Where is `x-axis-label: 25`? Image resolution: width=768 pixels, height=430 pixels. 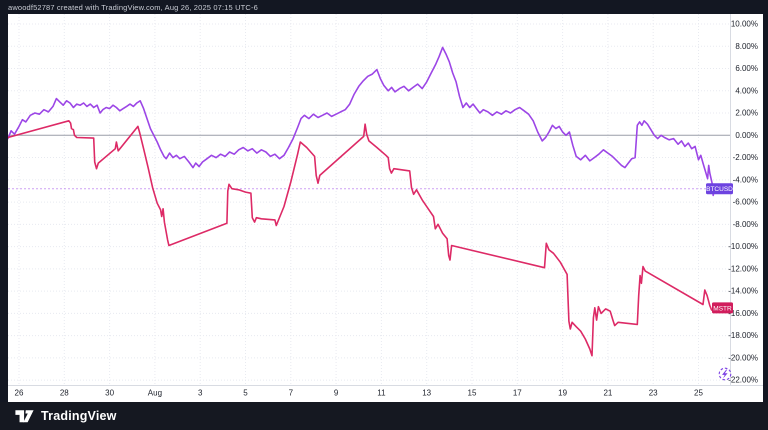 x-axis-label: 25 is located at coordinates (698, 393).